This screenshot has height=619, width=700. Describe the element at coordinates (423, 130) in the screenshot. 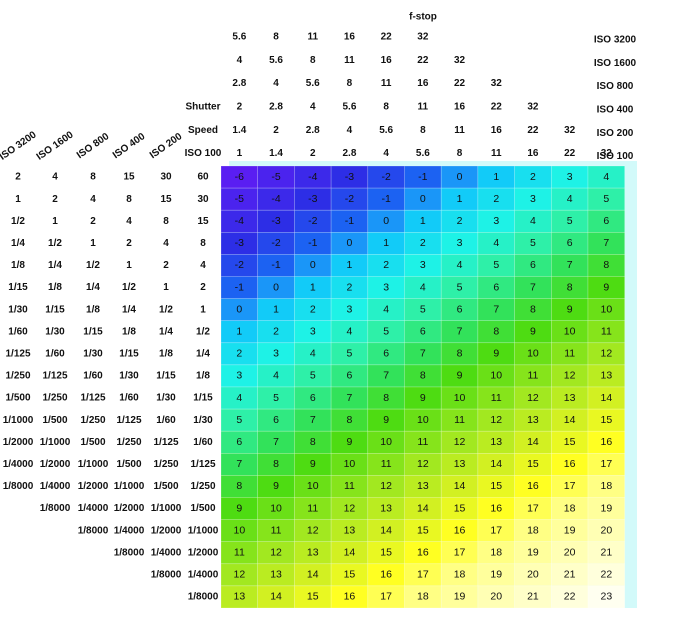

I see `fstop-value: 8` at that location.